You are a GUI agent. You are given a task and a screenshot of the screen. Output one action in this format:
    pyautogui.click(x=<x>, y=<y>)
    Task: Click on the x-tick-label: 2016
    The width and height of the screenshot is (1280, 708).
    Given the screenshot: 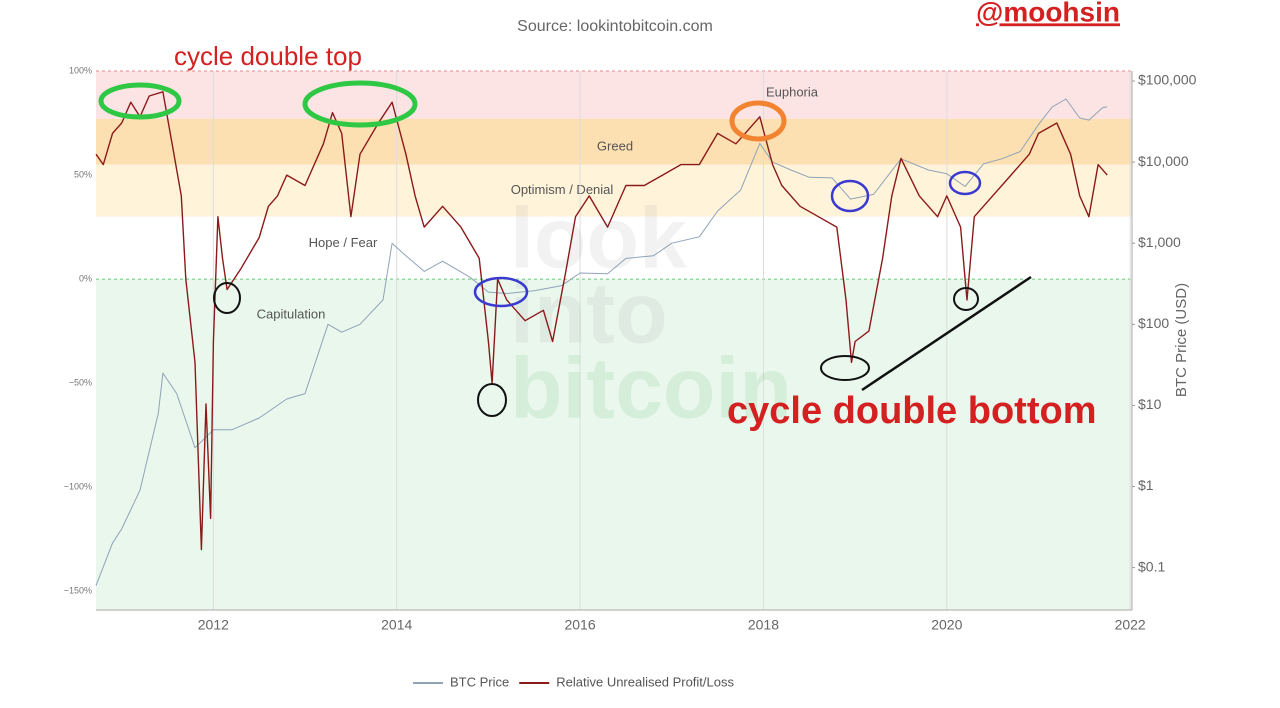 What is the action you would take?
    pyautogui.click(x=579, y=625)
    